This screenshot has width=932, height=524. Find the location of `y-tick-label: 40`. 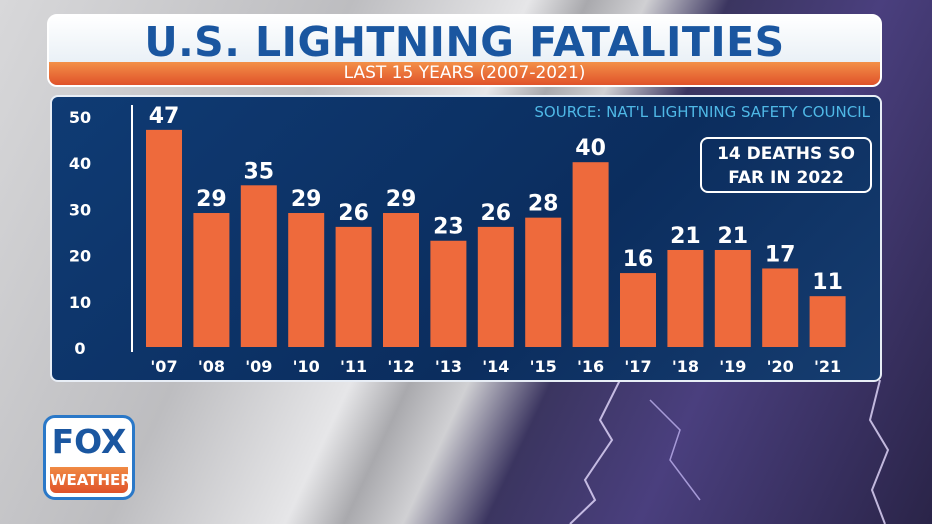

y-tick-label: 40 is located at coordinates (80, 163).